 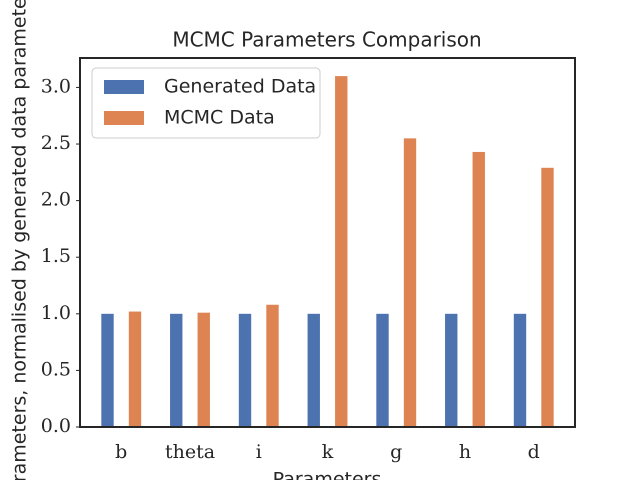 I want to click on x-tick-label: i, so click(x=259, y=452).